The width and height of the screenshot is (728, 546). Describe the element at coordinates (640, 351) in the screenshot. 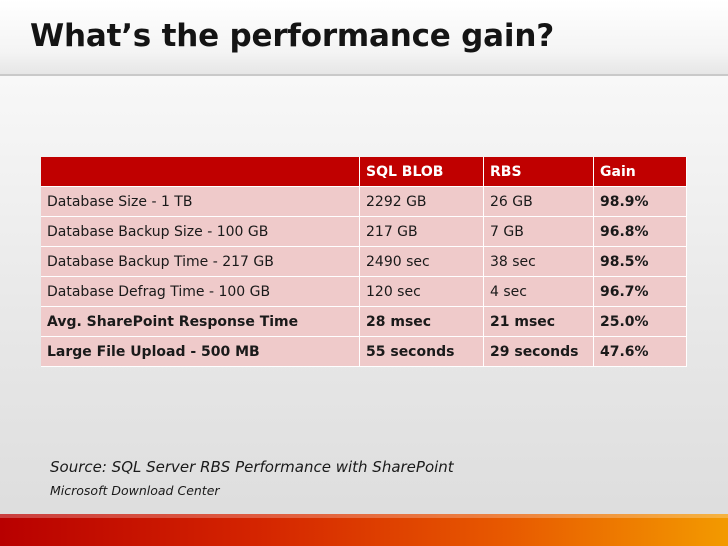

I see `row-gain: 47.6%` at that location.